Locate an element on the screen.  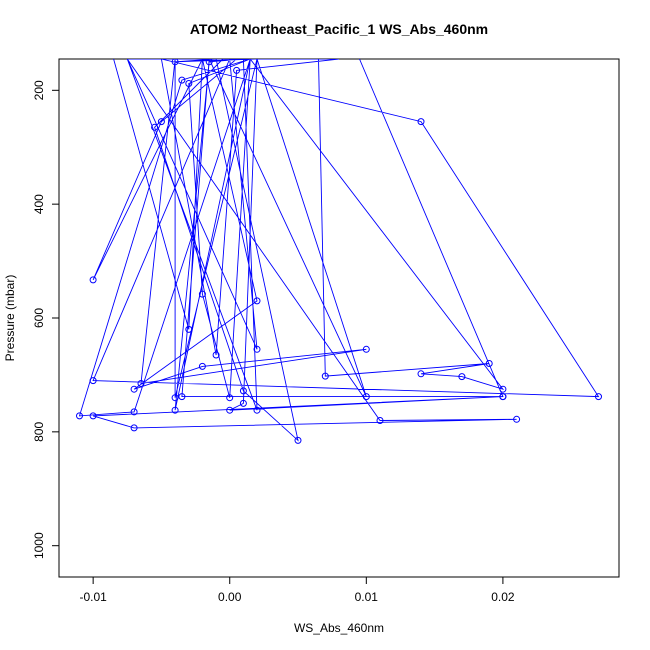
x-axis: -0.01 0.00 0.01 0.02 is located at coordinates (297, 590).